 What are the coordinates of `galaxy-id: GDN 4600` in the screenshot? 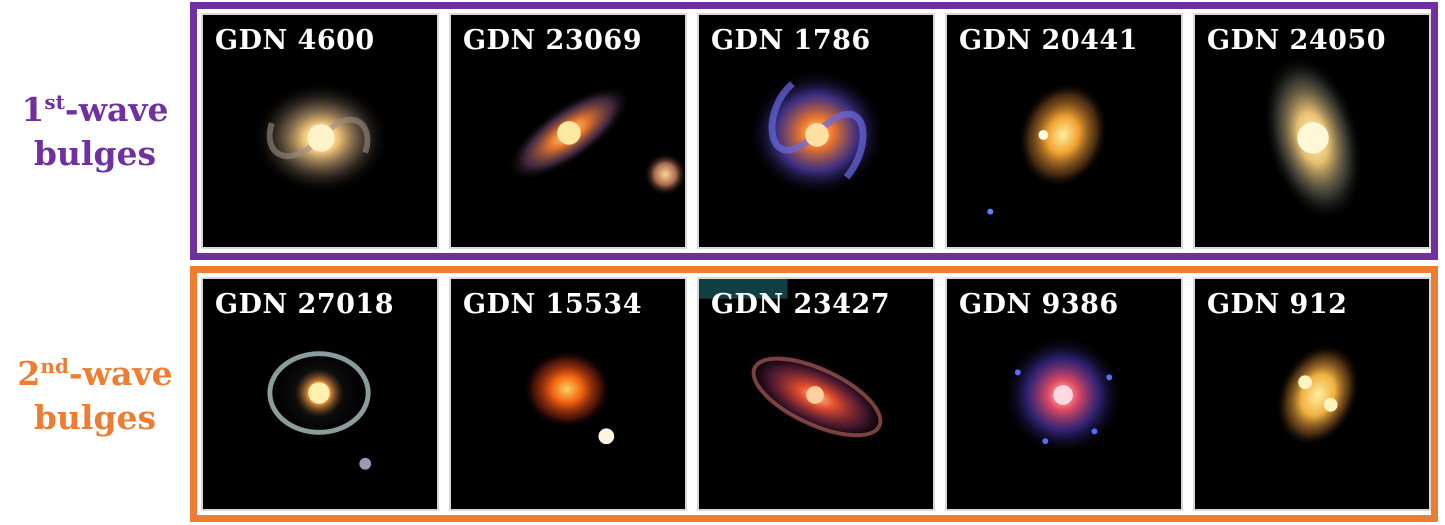 It's located at (295, 40).